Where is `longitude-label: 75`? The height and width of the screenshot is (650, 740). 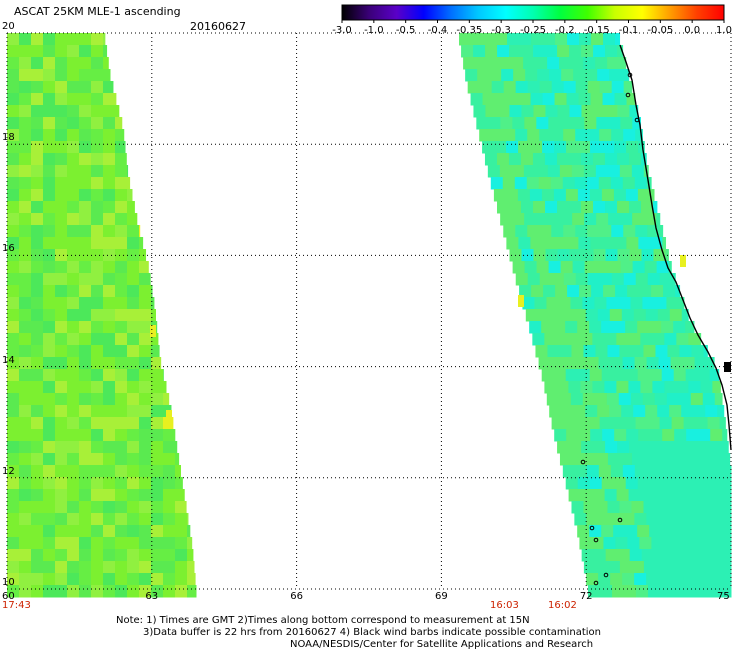
longitude-label: 75 is located at coordinates (723, 596).